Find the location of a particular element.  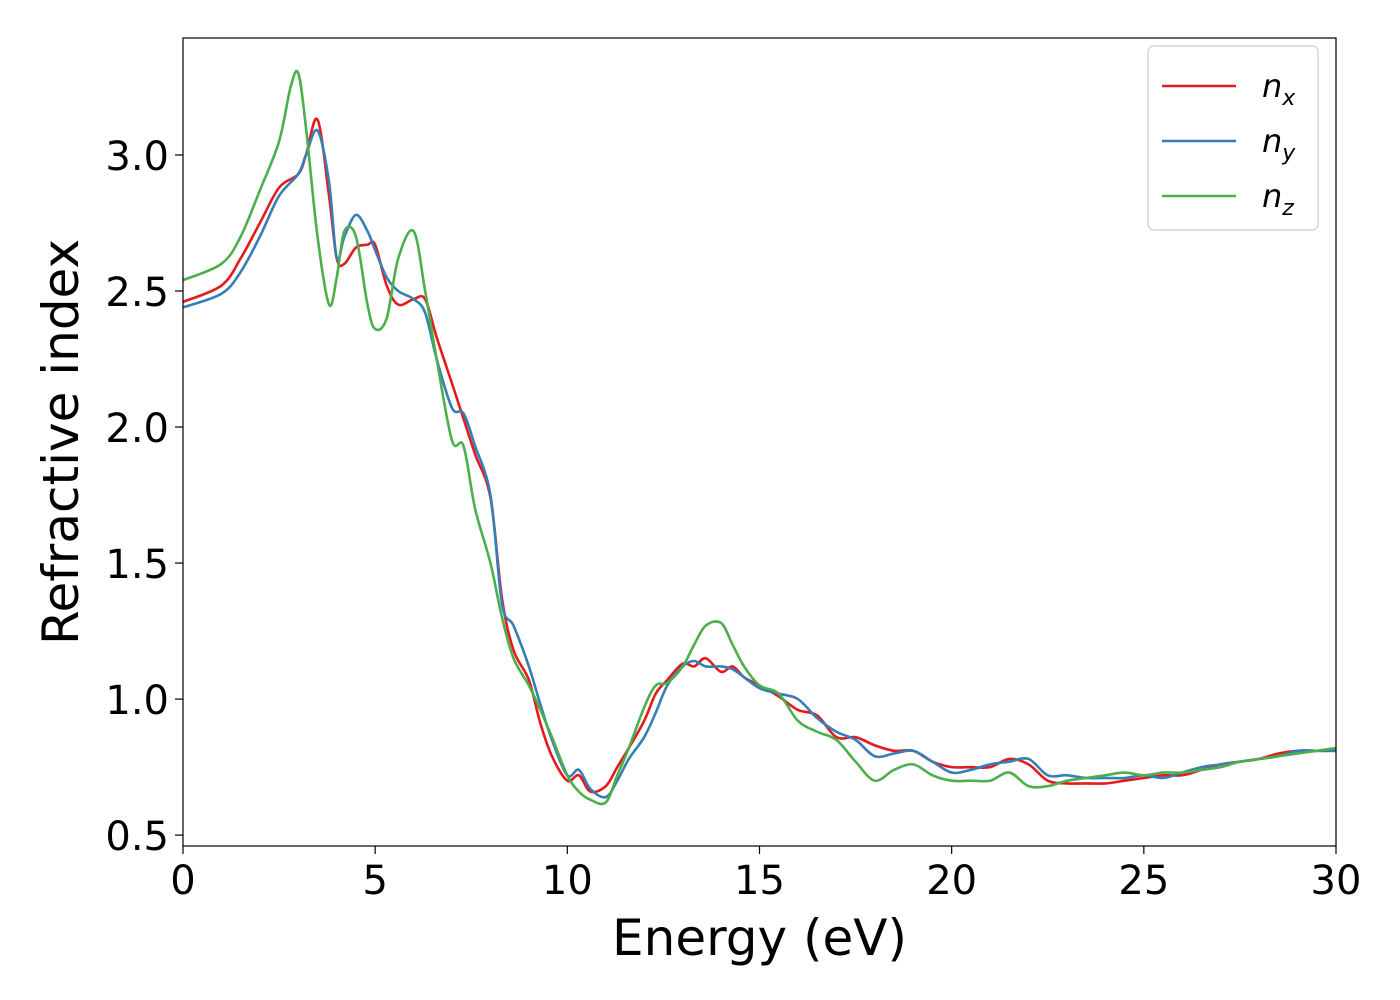

y-tick-label: 0.5 is located at coordinates (137, 837).